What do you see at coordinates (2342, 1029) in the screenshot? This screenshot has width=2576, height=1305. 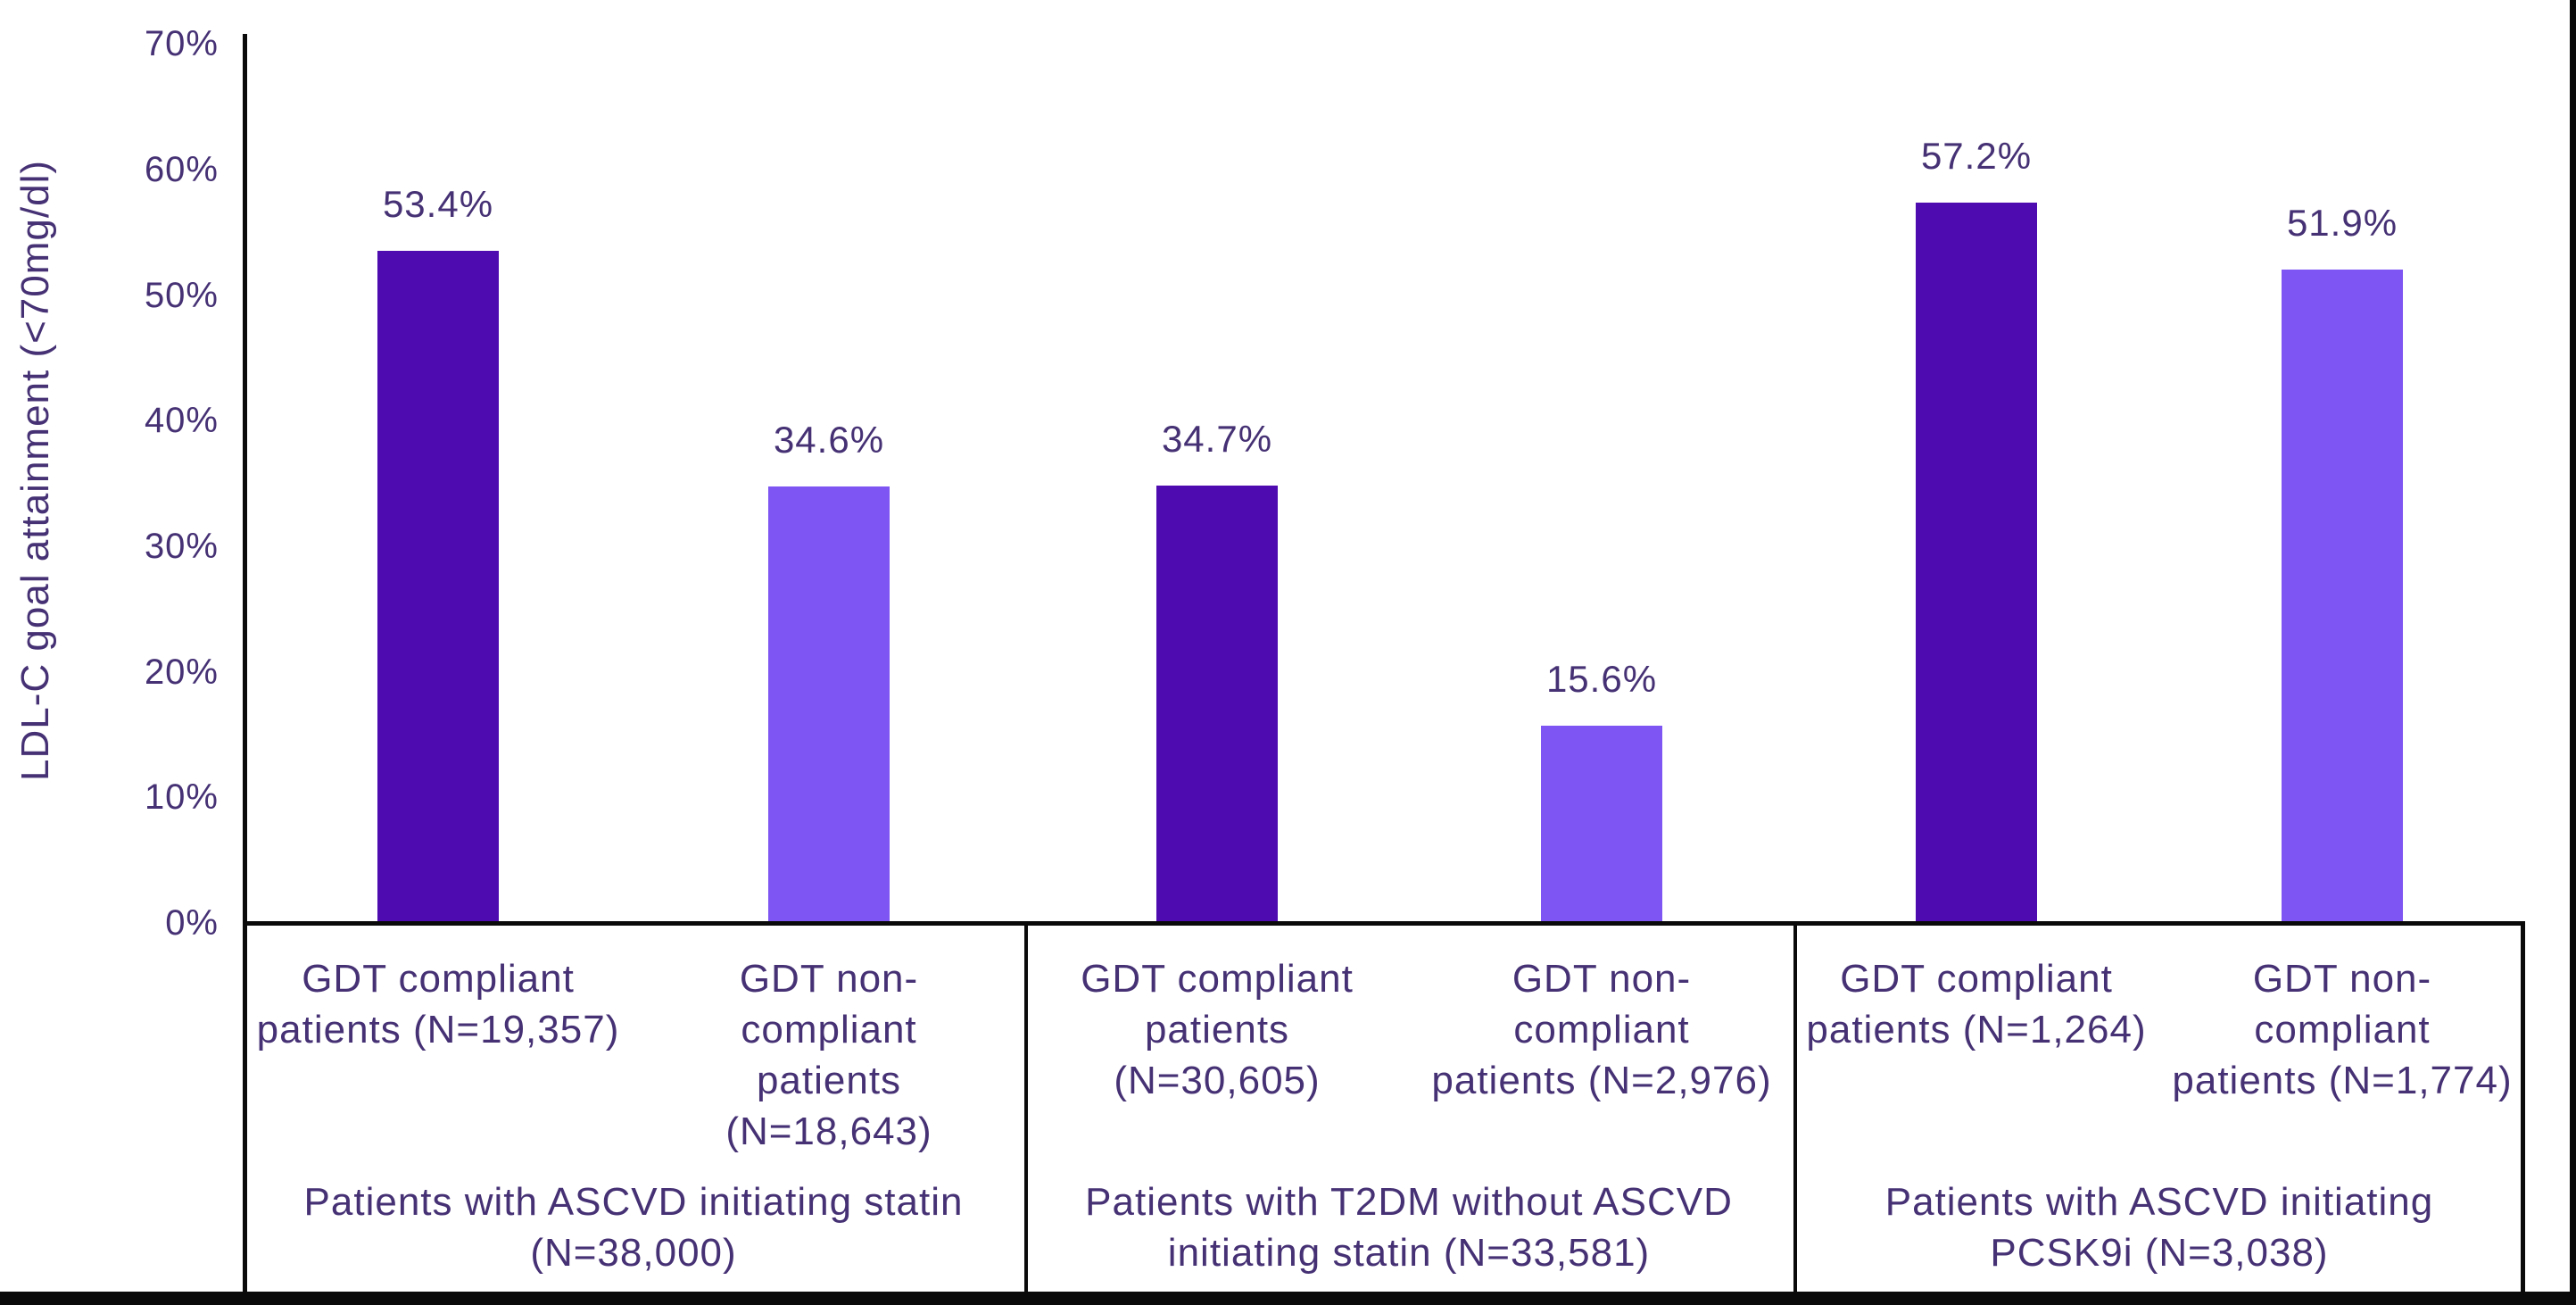 I see `x-category-label: GDT non- compliant patients (N=1,774)` at bounding box center [2342, 1029].